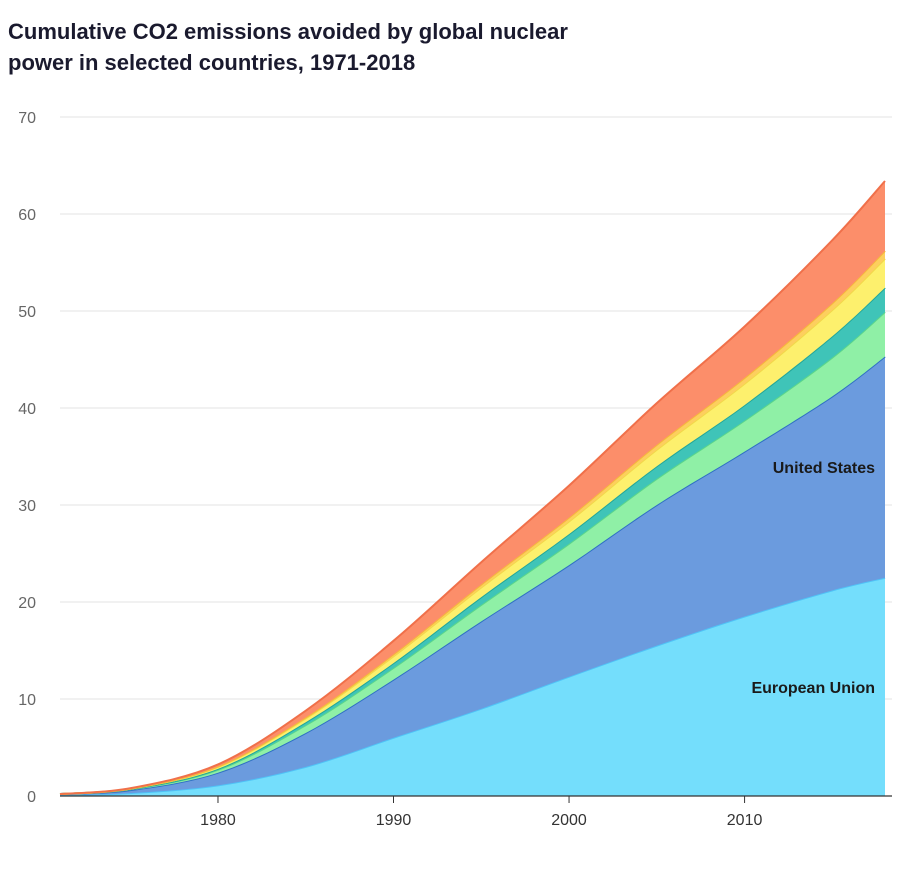  I want to click on y-tick-label: 20, so click(27, 603).